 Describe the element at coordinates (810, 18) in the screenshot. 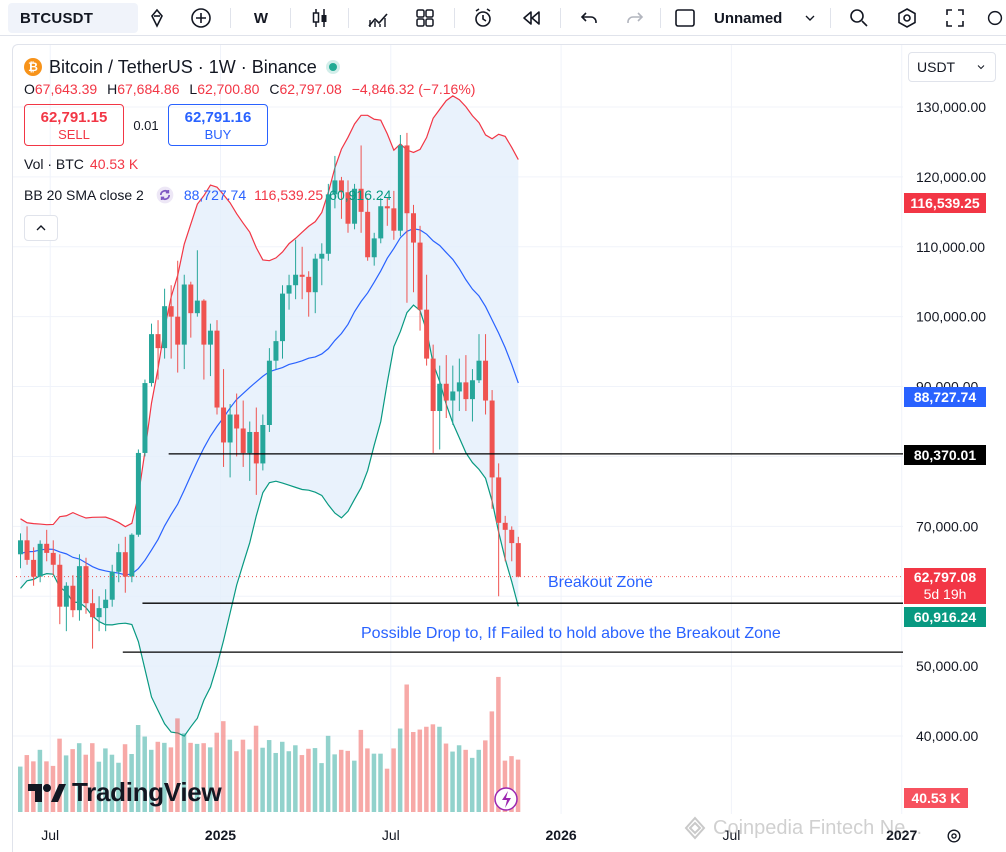

I see `chevron-down-icon` at that location.